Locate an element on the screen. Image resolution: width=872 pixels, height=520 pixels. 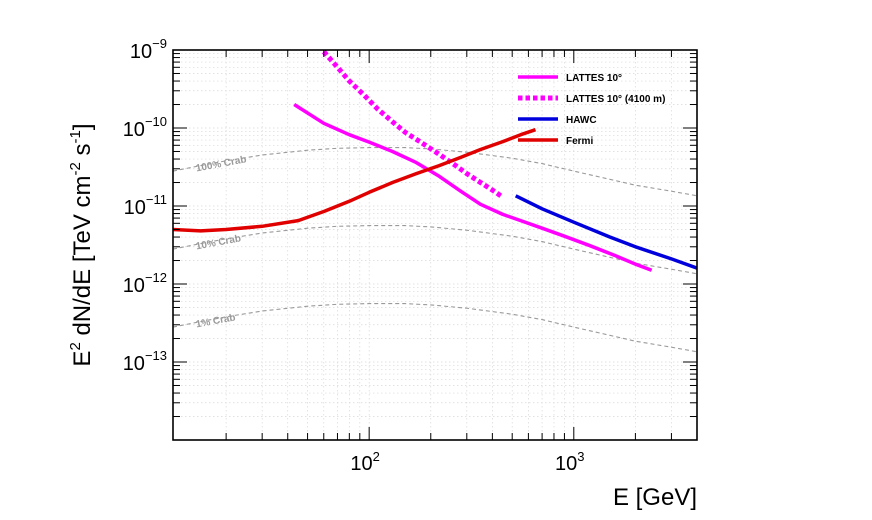
legend-label-lattes-10-4100-m: LATTES 10° (4100 m) is located at coordinates (615, 99).